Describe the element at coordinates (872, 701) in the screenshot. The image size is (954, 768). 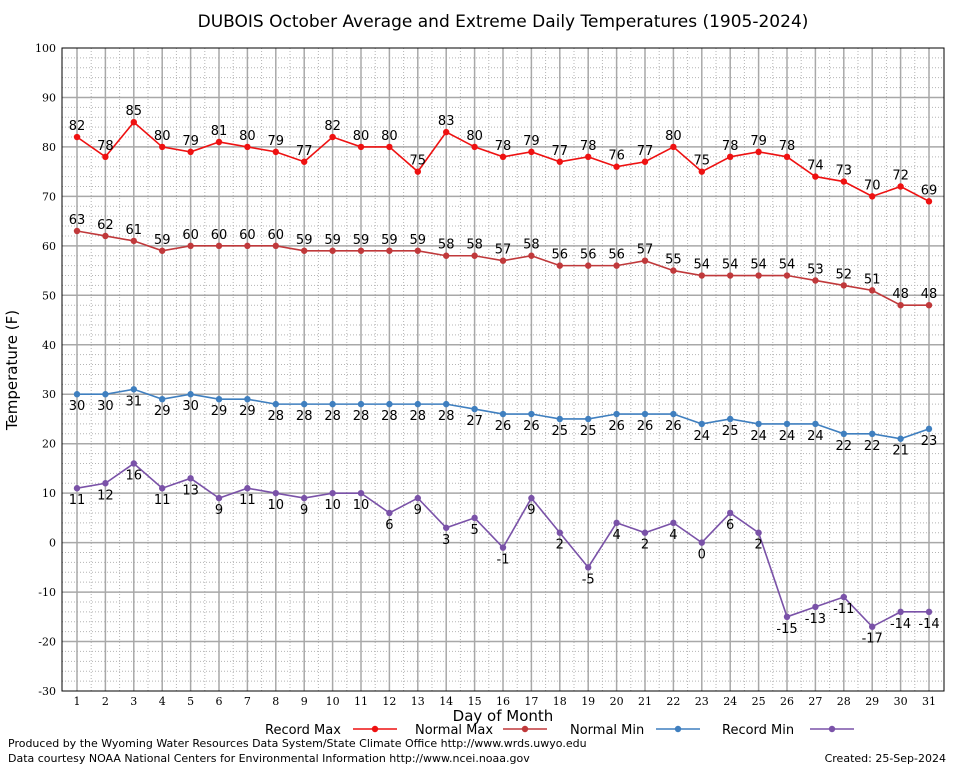
I see `x-tick-label: 29` at that location.